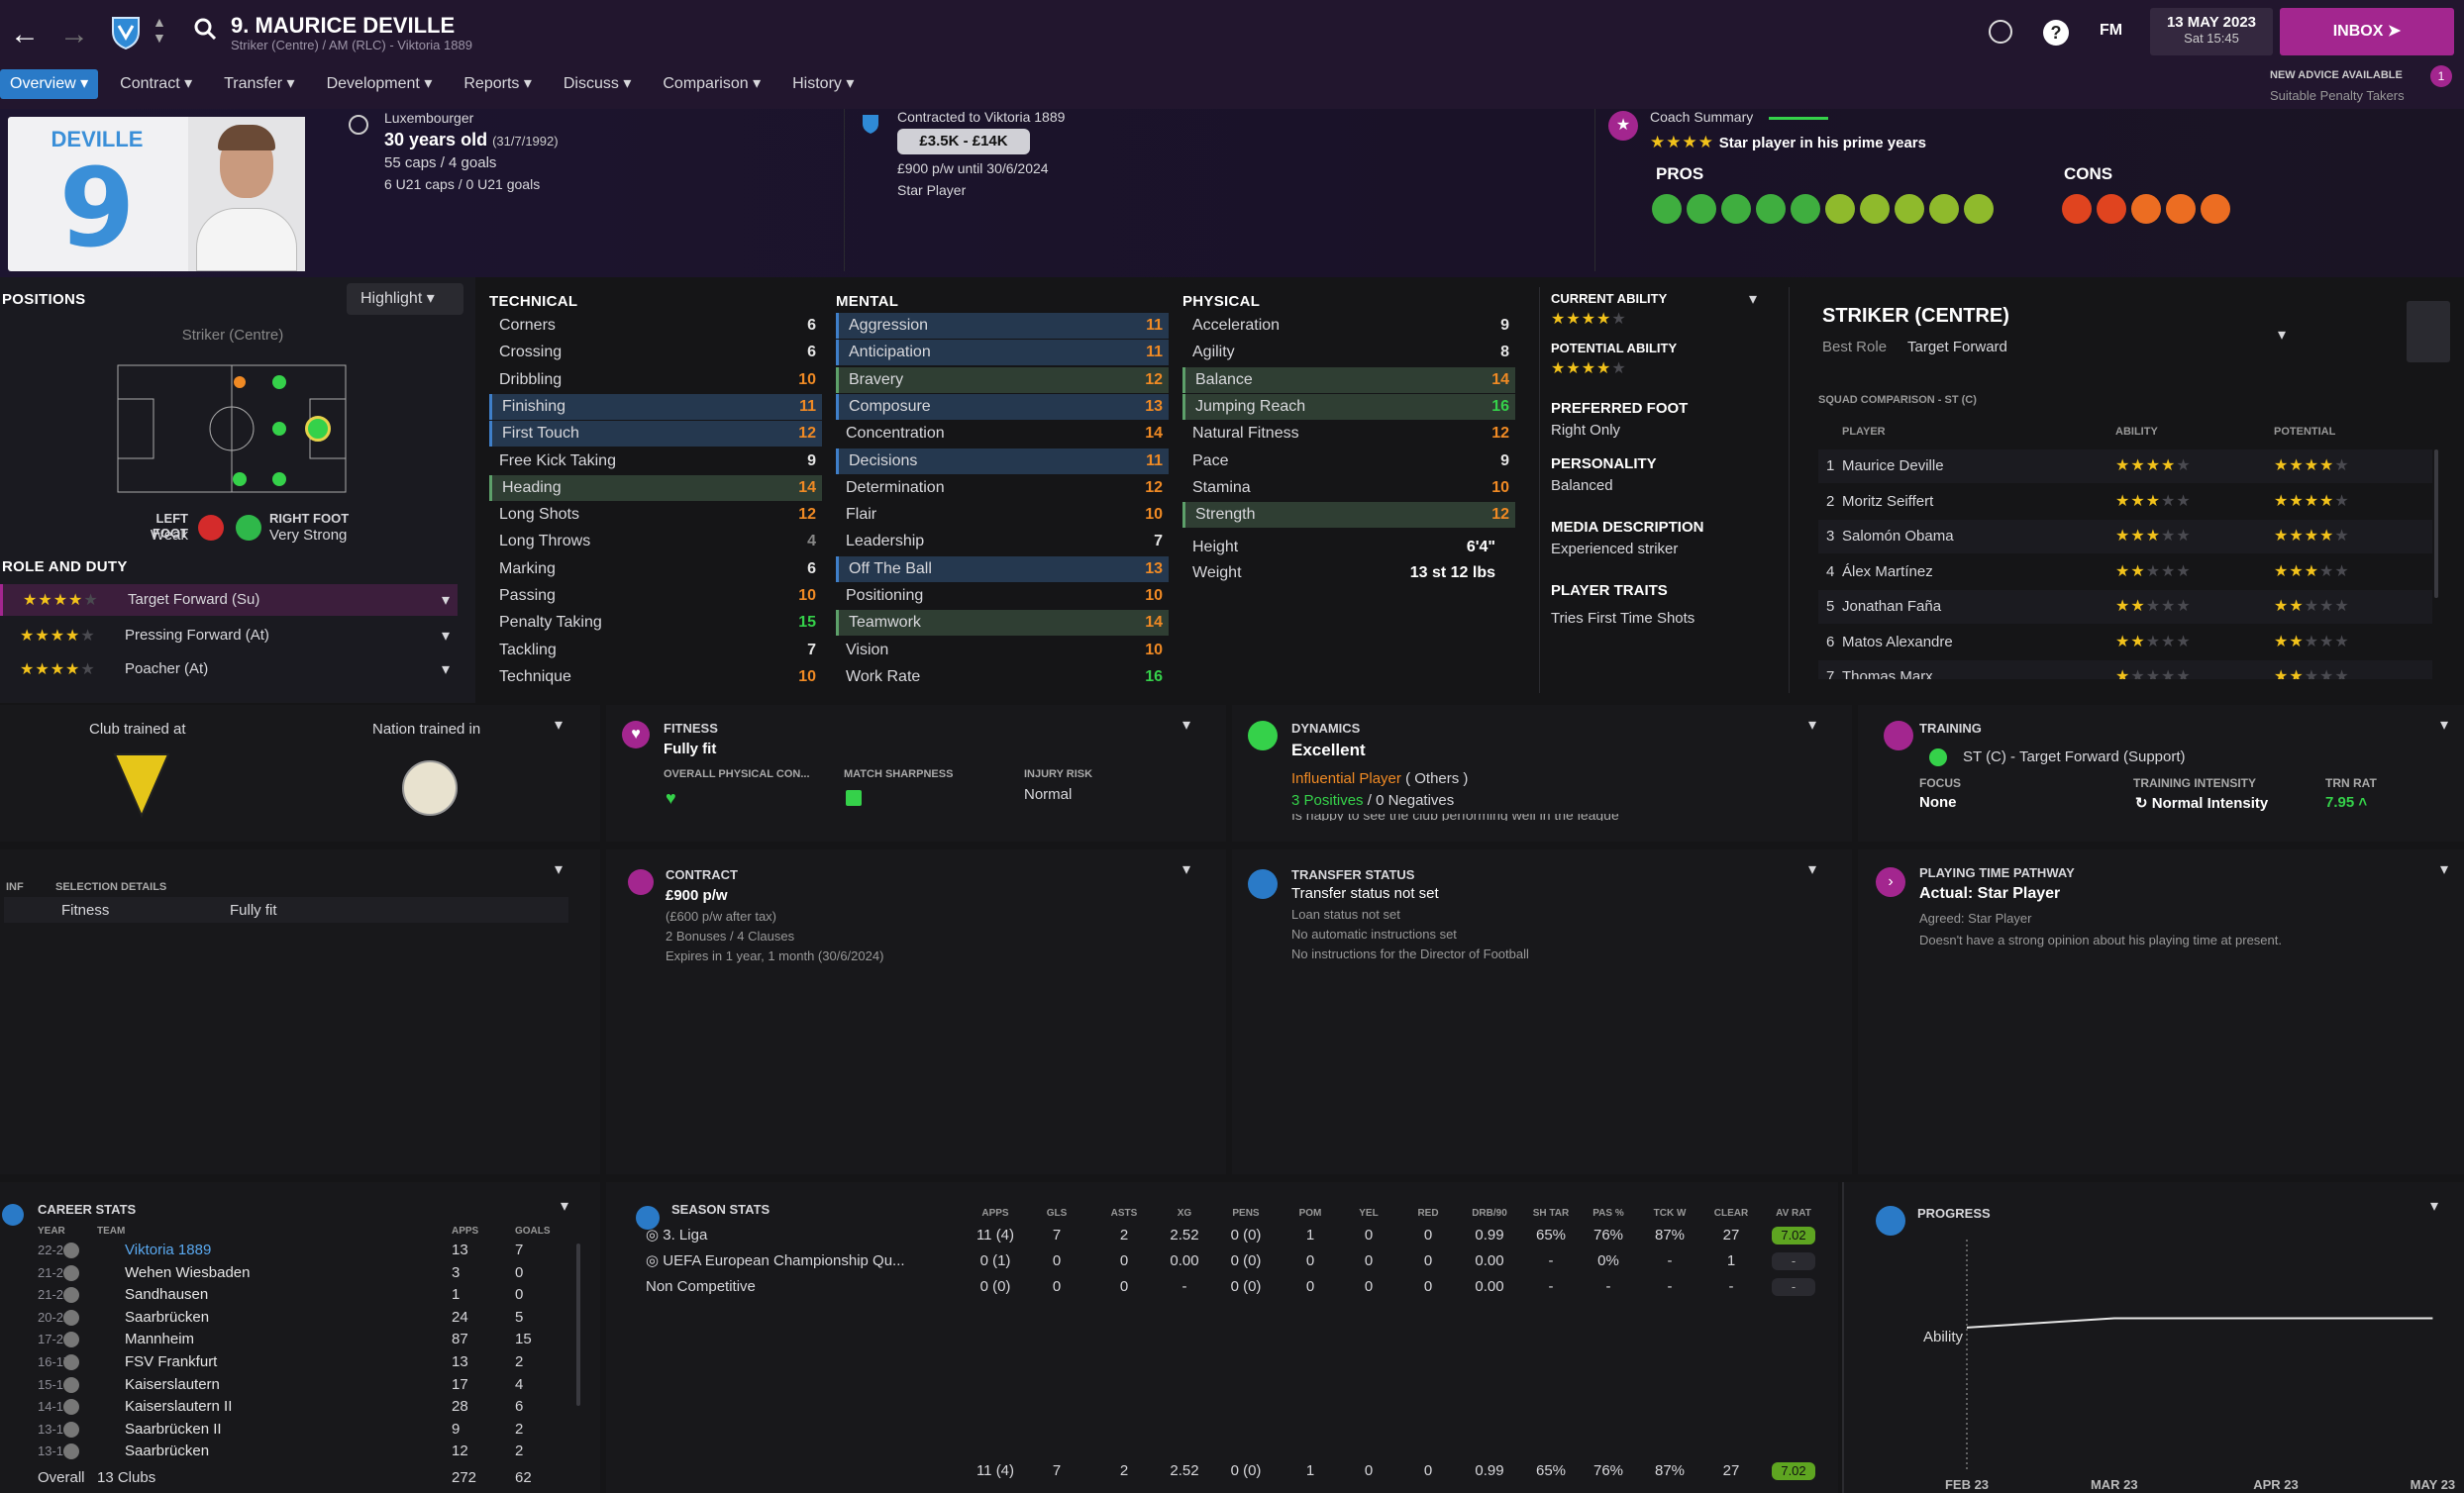  What do you see at coordinates (1310, 1213) in the screenshot?
I see `season-col-header: POM` at bounding box center [1310, 1213].